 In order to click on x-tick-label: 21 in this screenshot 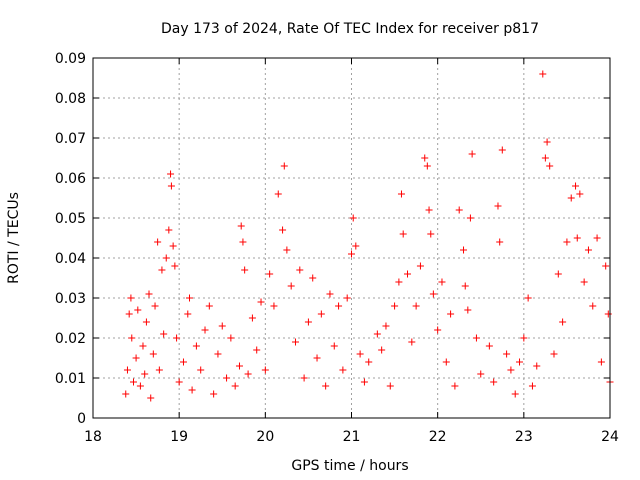, I will do `click(352, 437)`.